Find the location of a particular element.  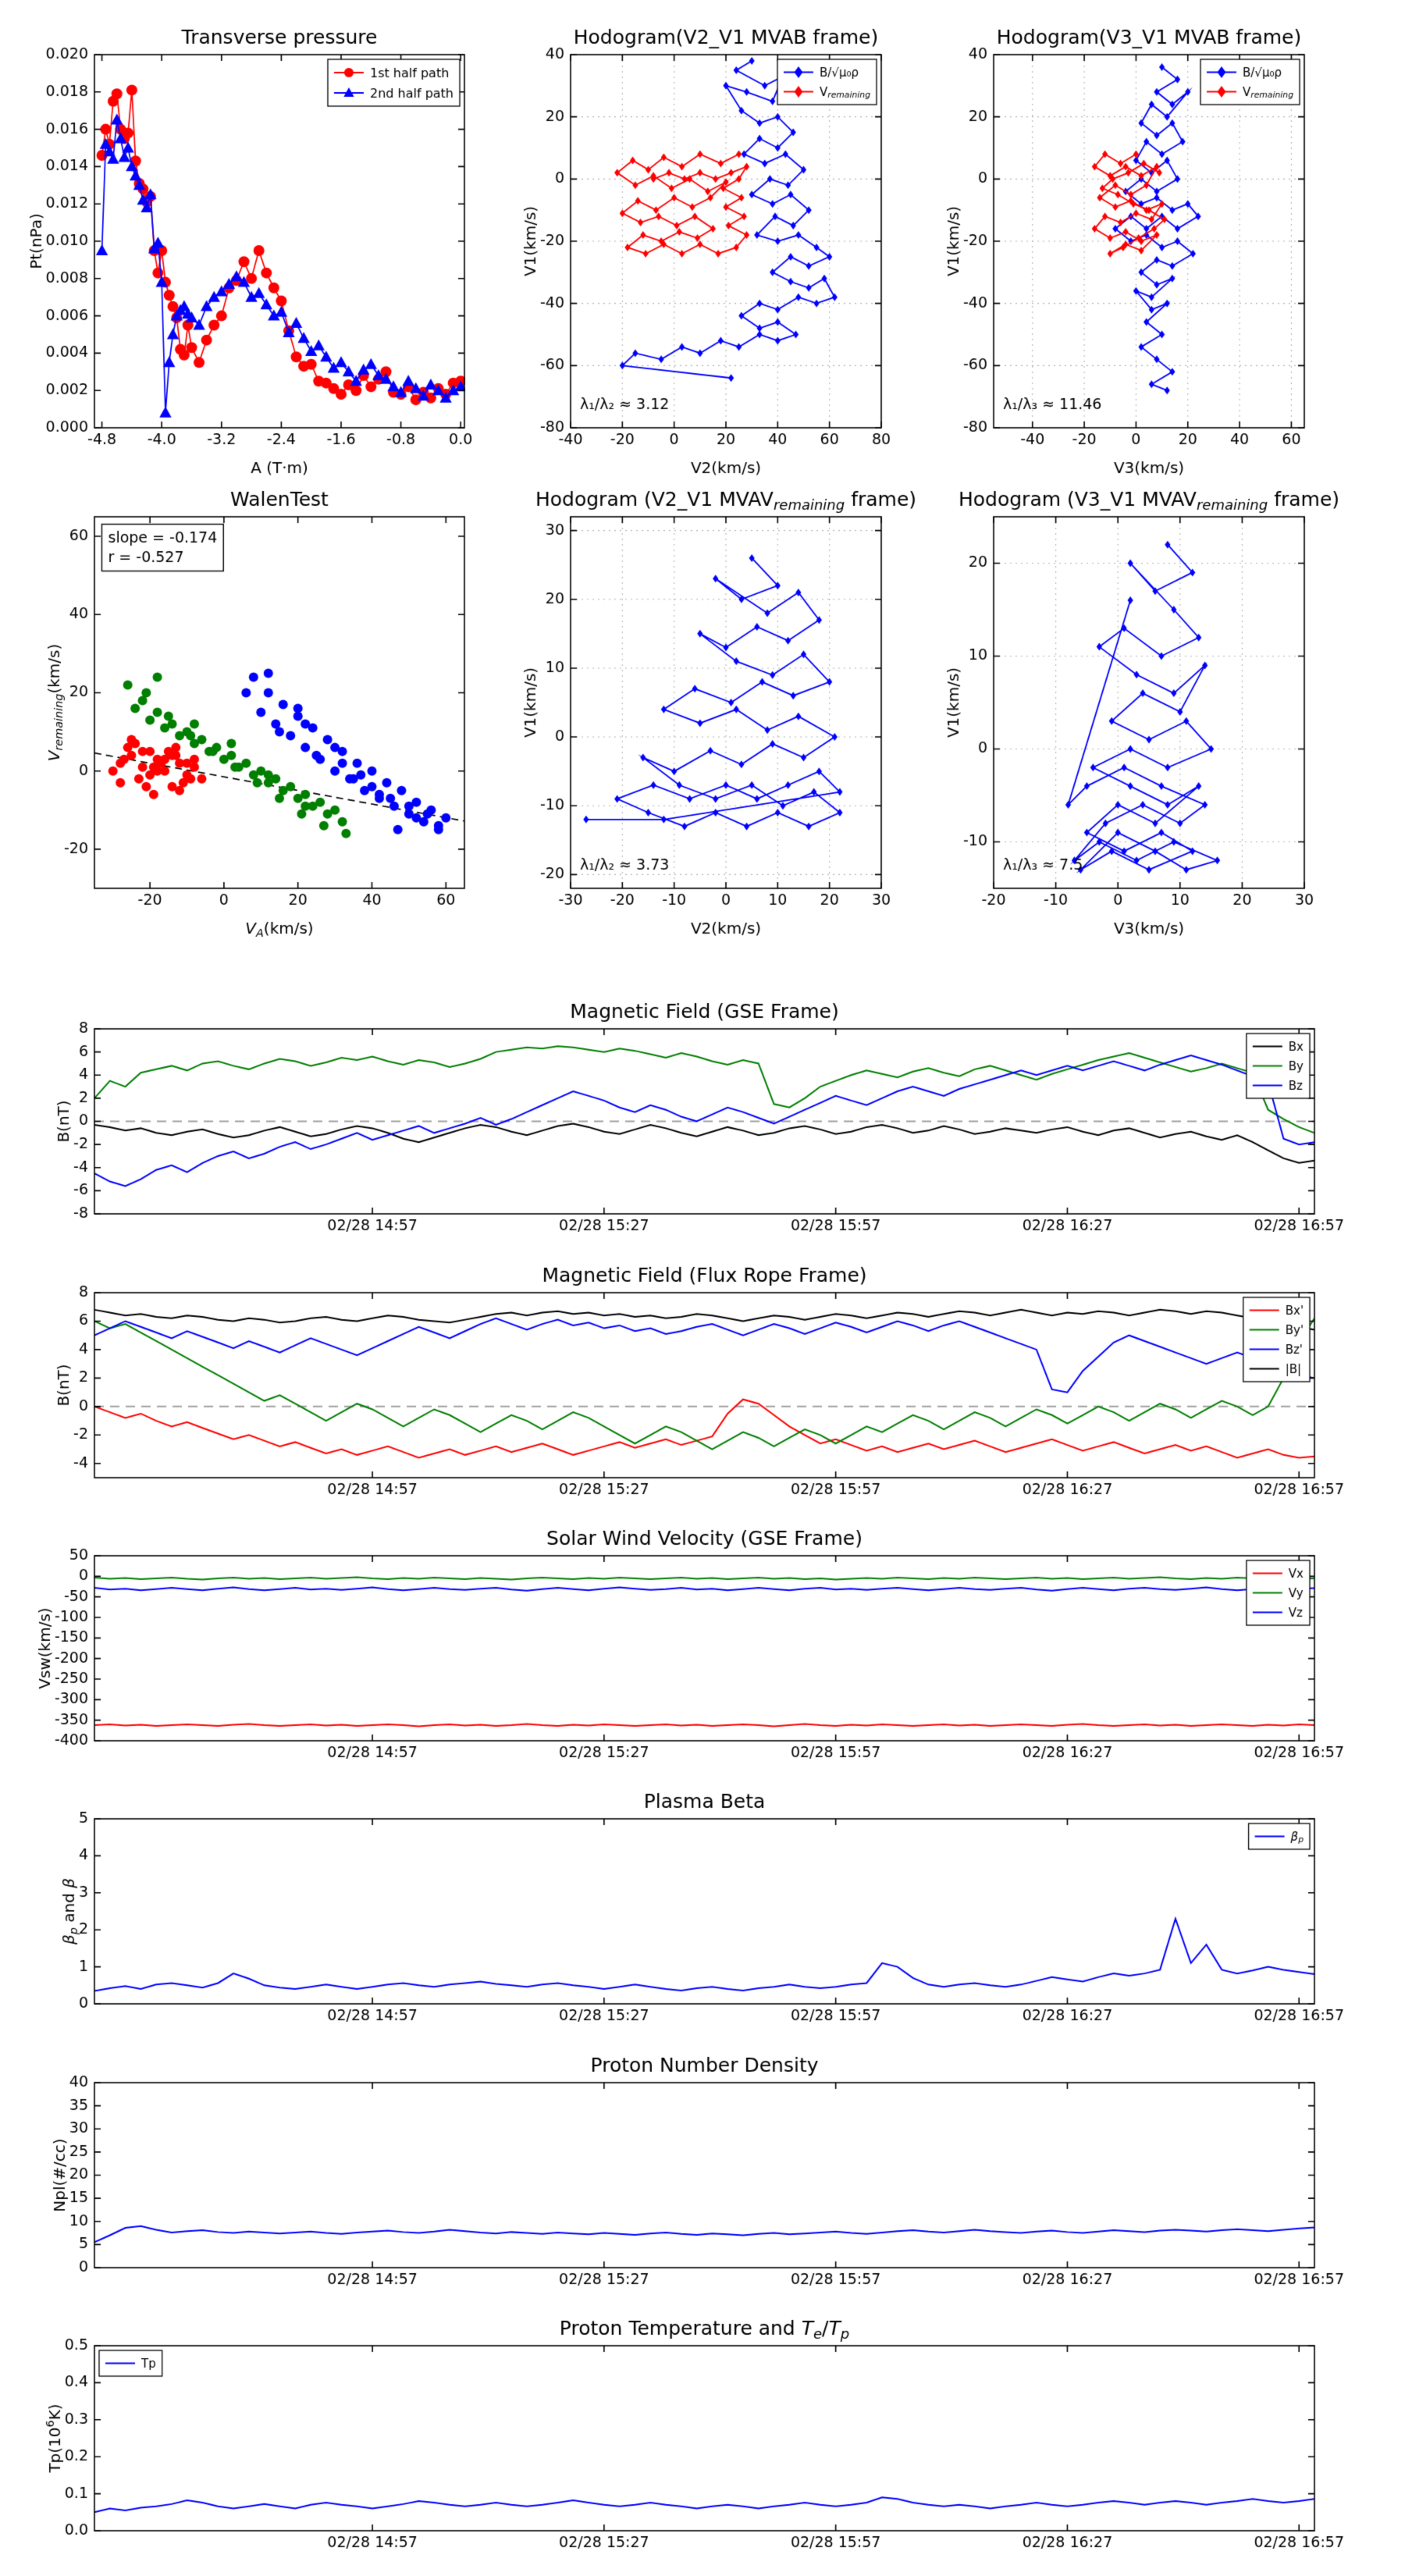

panel-magnetic-field-gse is located at coordinates (704, 1121).